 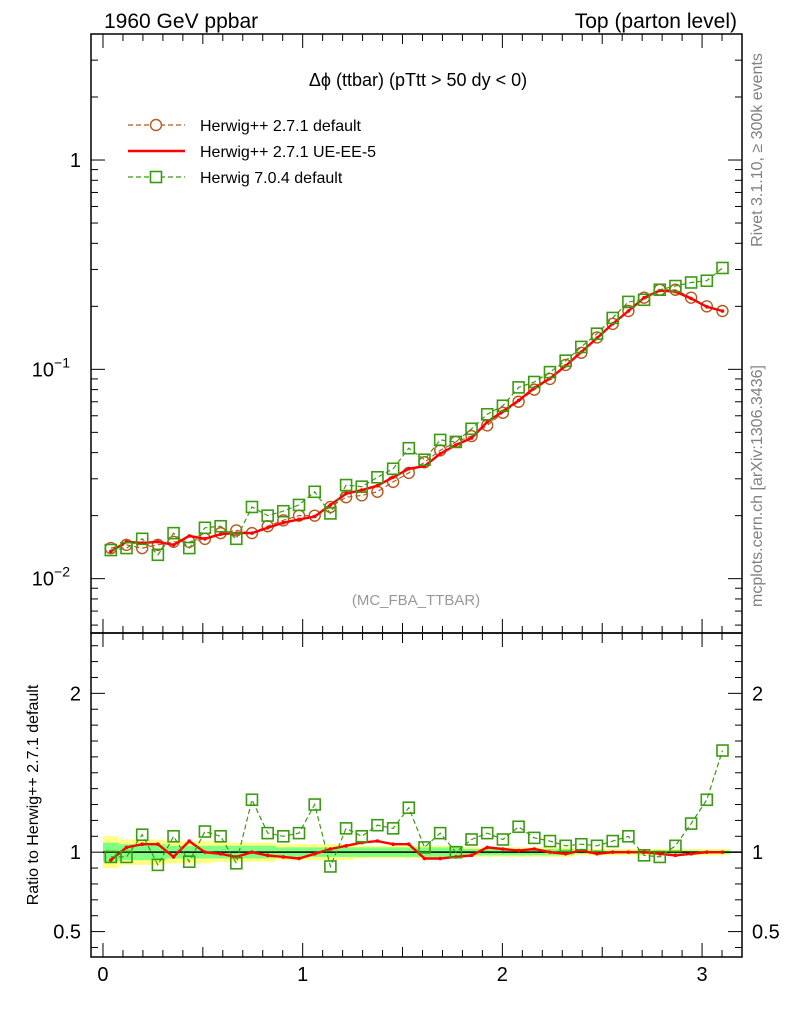 What do you see at coordinates (102, 975) in the screenshot?
I see `x-tick-label: 0` at bounding box center [102, 975].